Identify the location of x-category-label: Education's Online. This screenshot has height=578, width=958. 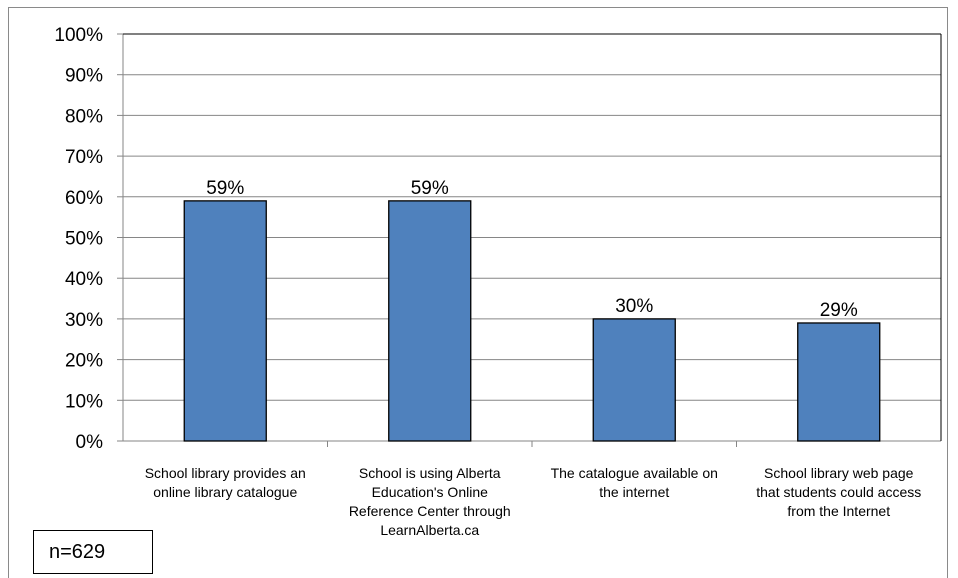
(430, 492).